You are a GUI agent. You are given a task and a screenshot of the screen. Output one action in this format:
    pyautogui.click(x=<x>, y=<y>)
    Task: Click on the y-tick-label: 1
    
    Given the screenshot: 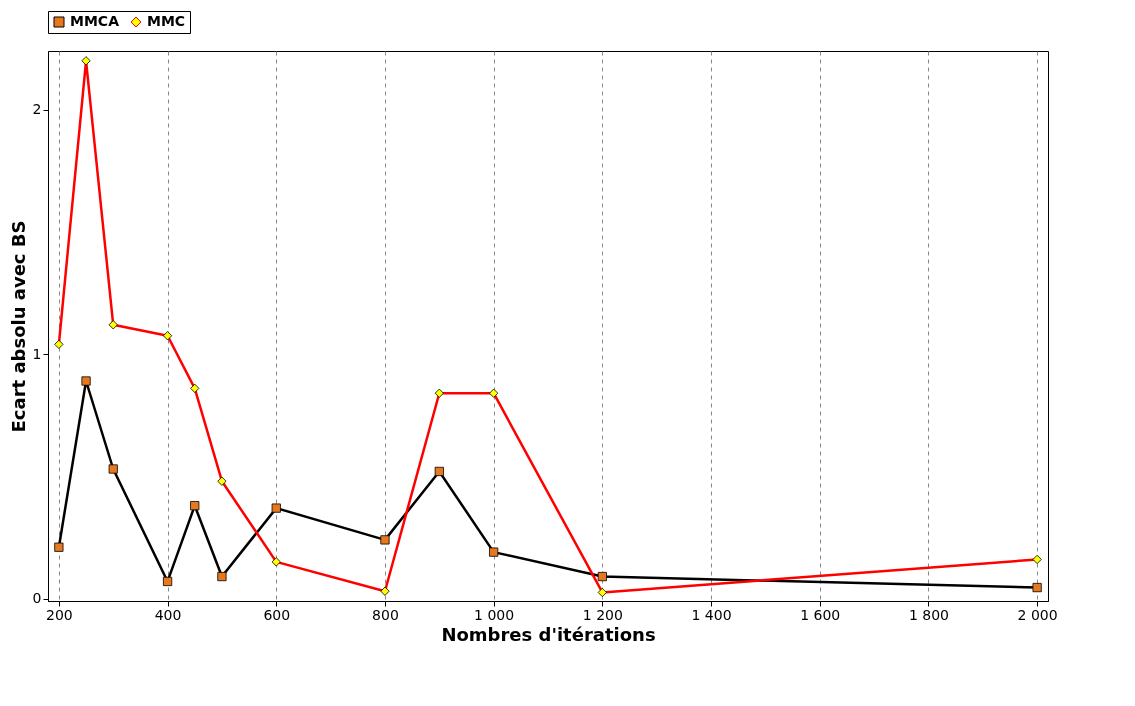 What is the action you would take?
    pyautogui.click(x=37, y=353)
    